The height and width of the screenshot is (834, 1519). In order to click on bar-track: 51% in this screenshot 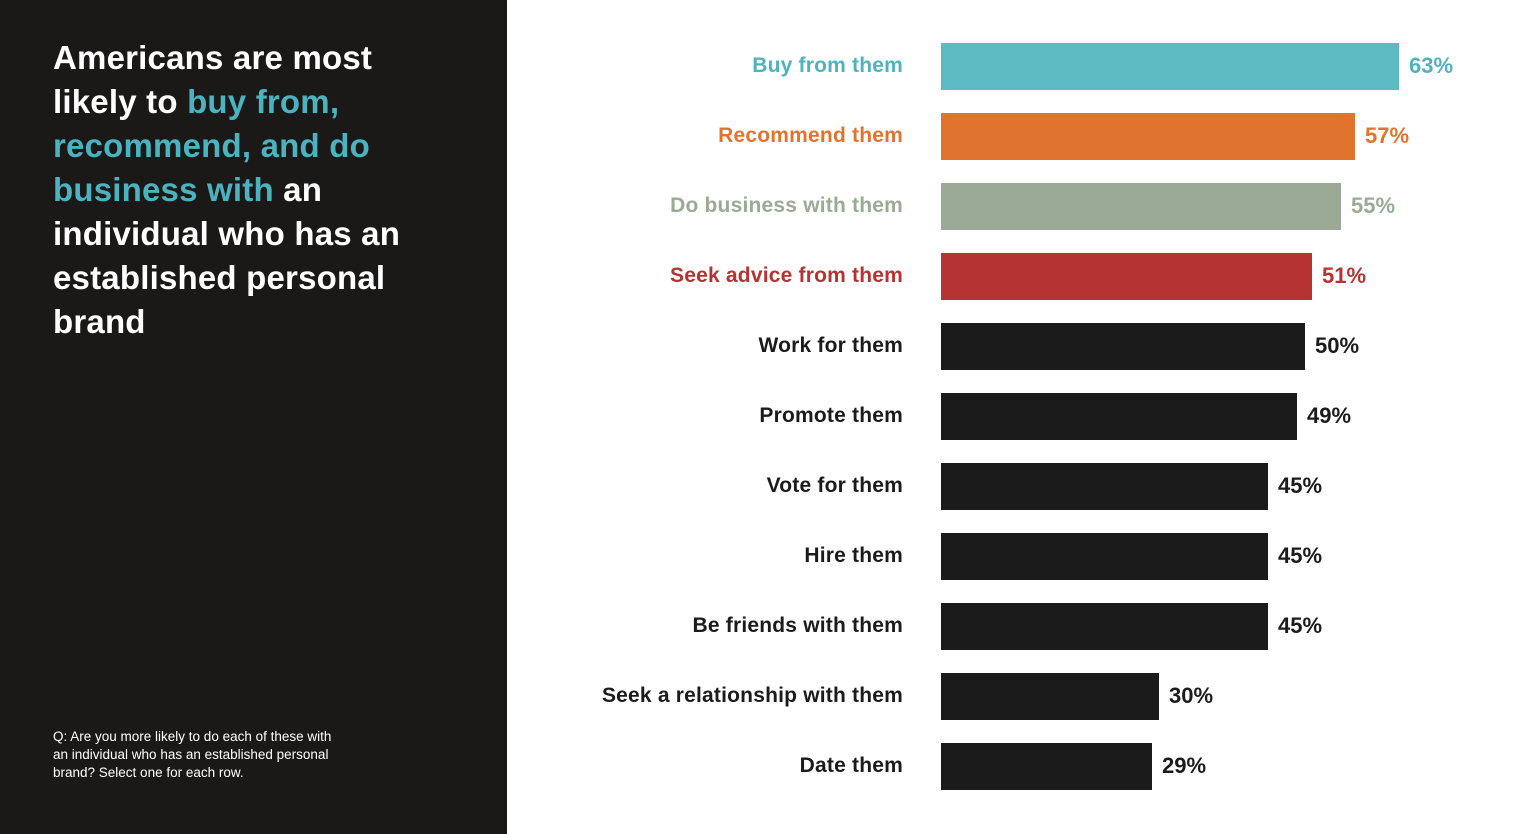, I will do `click(1230, 276)`.